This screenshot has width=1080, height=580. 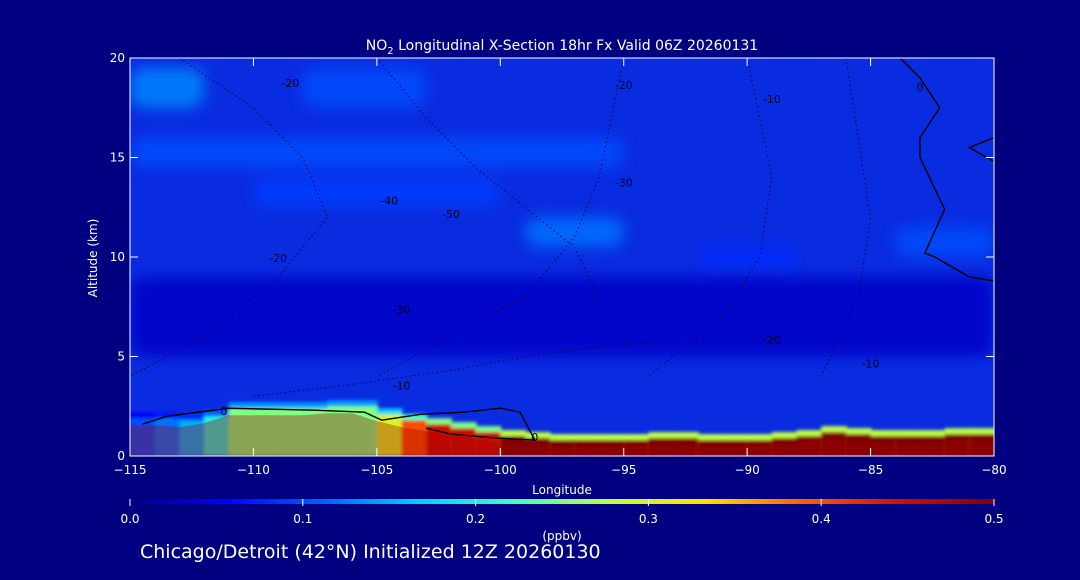 I want to click on colorbar: 0.0 0.1 0.2 0.3 0.4 0.5 (ppbv), so click(x=562, y=521).